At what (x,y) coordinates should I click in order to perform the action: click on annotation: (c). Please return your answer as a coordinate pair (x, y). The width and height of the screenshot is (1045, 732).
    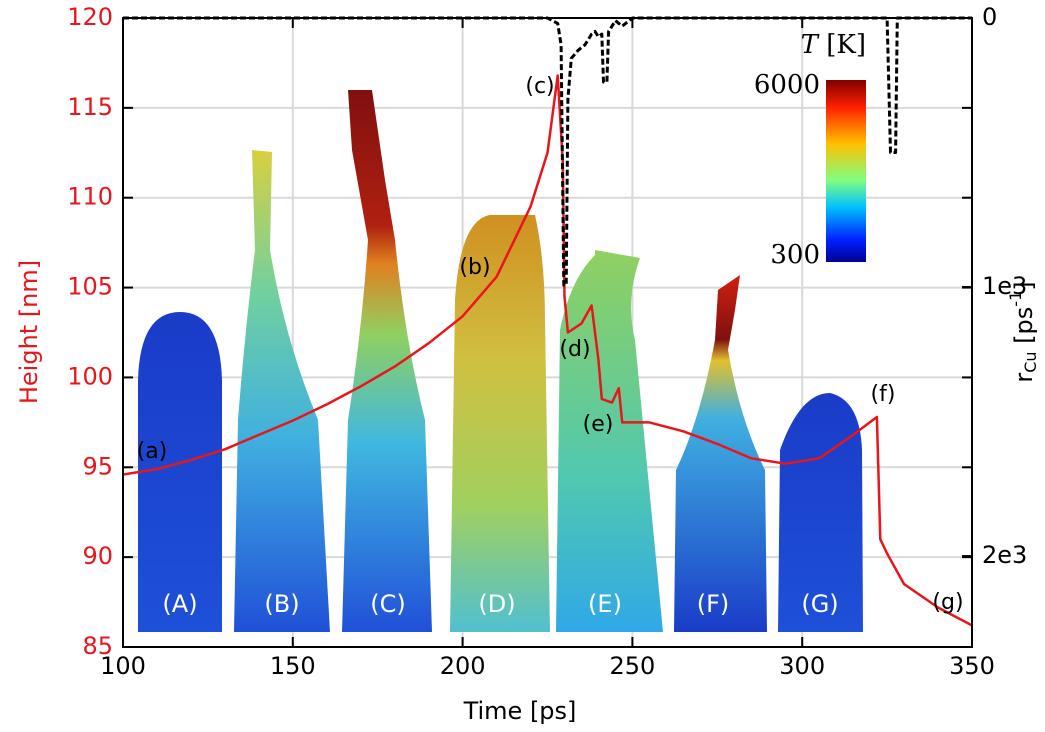
    Looking at the image, I should click on (539, 86).